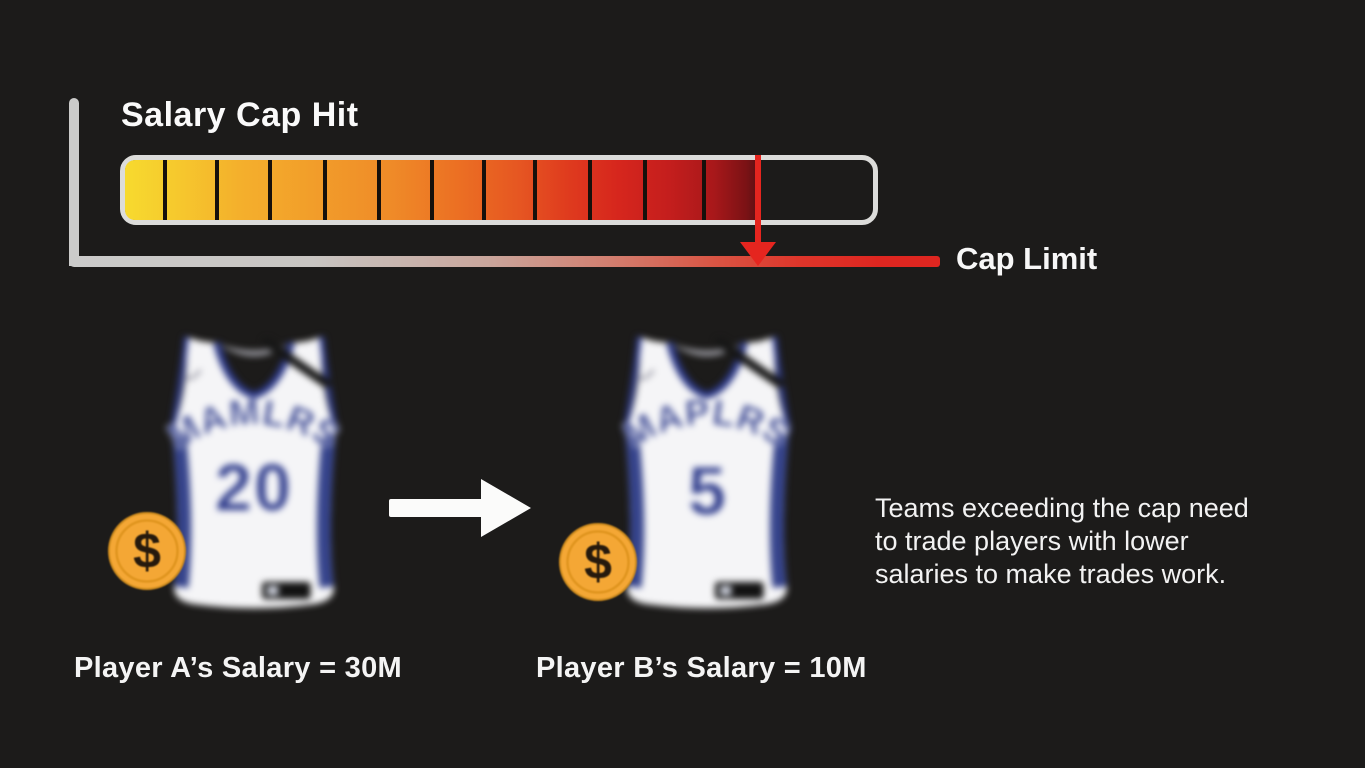 The height and width of the screenshot is (768, 1365). Describe the element at coordinates (707, 490) in the screenshot. I see `jersey-b-number-text: 5` at that location.